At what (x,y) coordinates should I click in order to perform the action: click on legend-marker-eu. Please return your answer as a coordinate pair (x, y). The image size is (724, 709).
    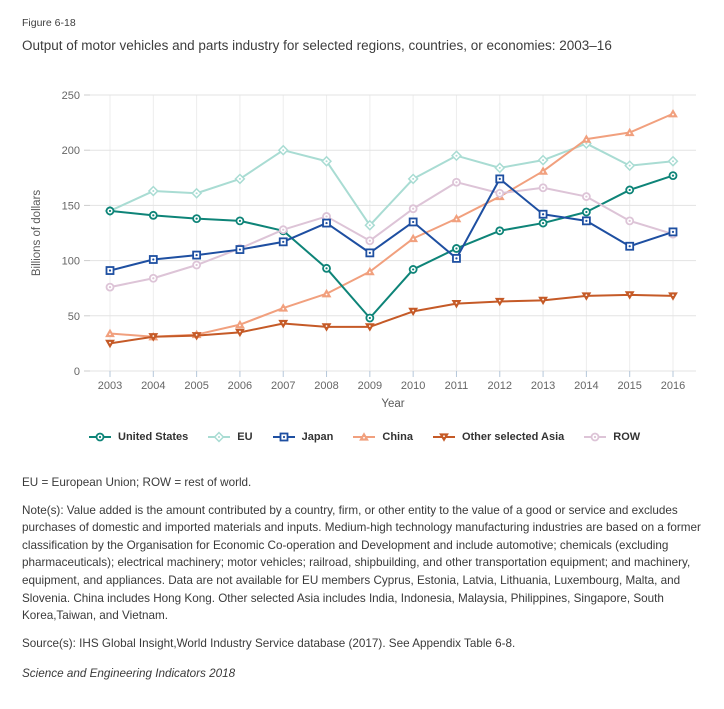
    Looking at the image, I should click on (219, 437).